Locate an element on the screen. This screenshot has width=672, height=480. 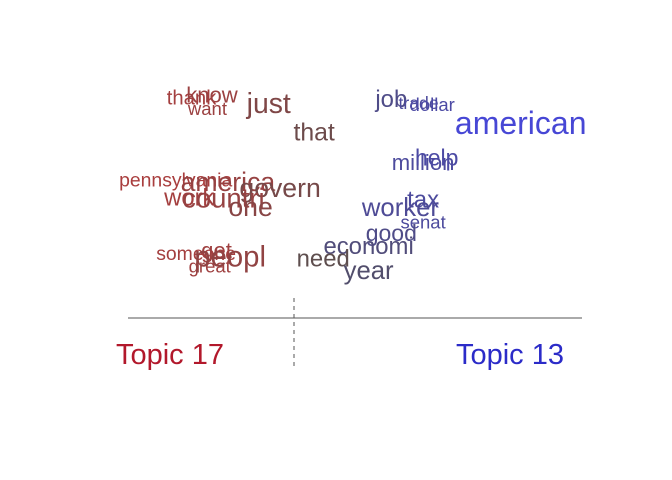
word-label: dollar is located at coordinates (432, 104).